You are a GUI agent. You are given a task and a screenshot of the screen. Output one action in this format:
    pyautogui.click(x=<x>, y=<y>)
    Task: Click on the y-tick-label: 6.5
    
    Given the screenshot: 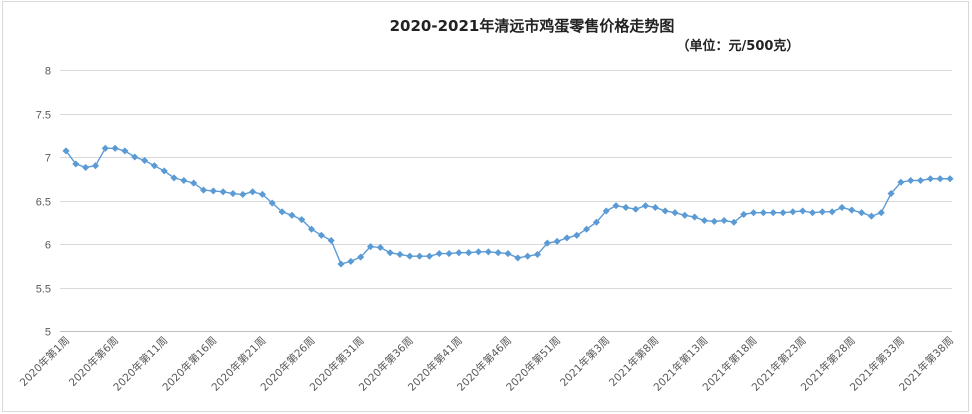 What is the action you would take?
    pyautogui.click(x=43, y=203)
    